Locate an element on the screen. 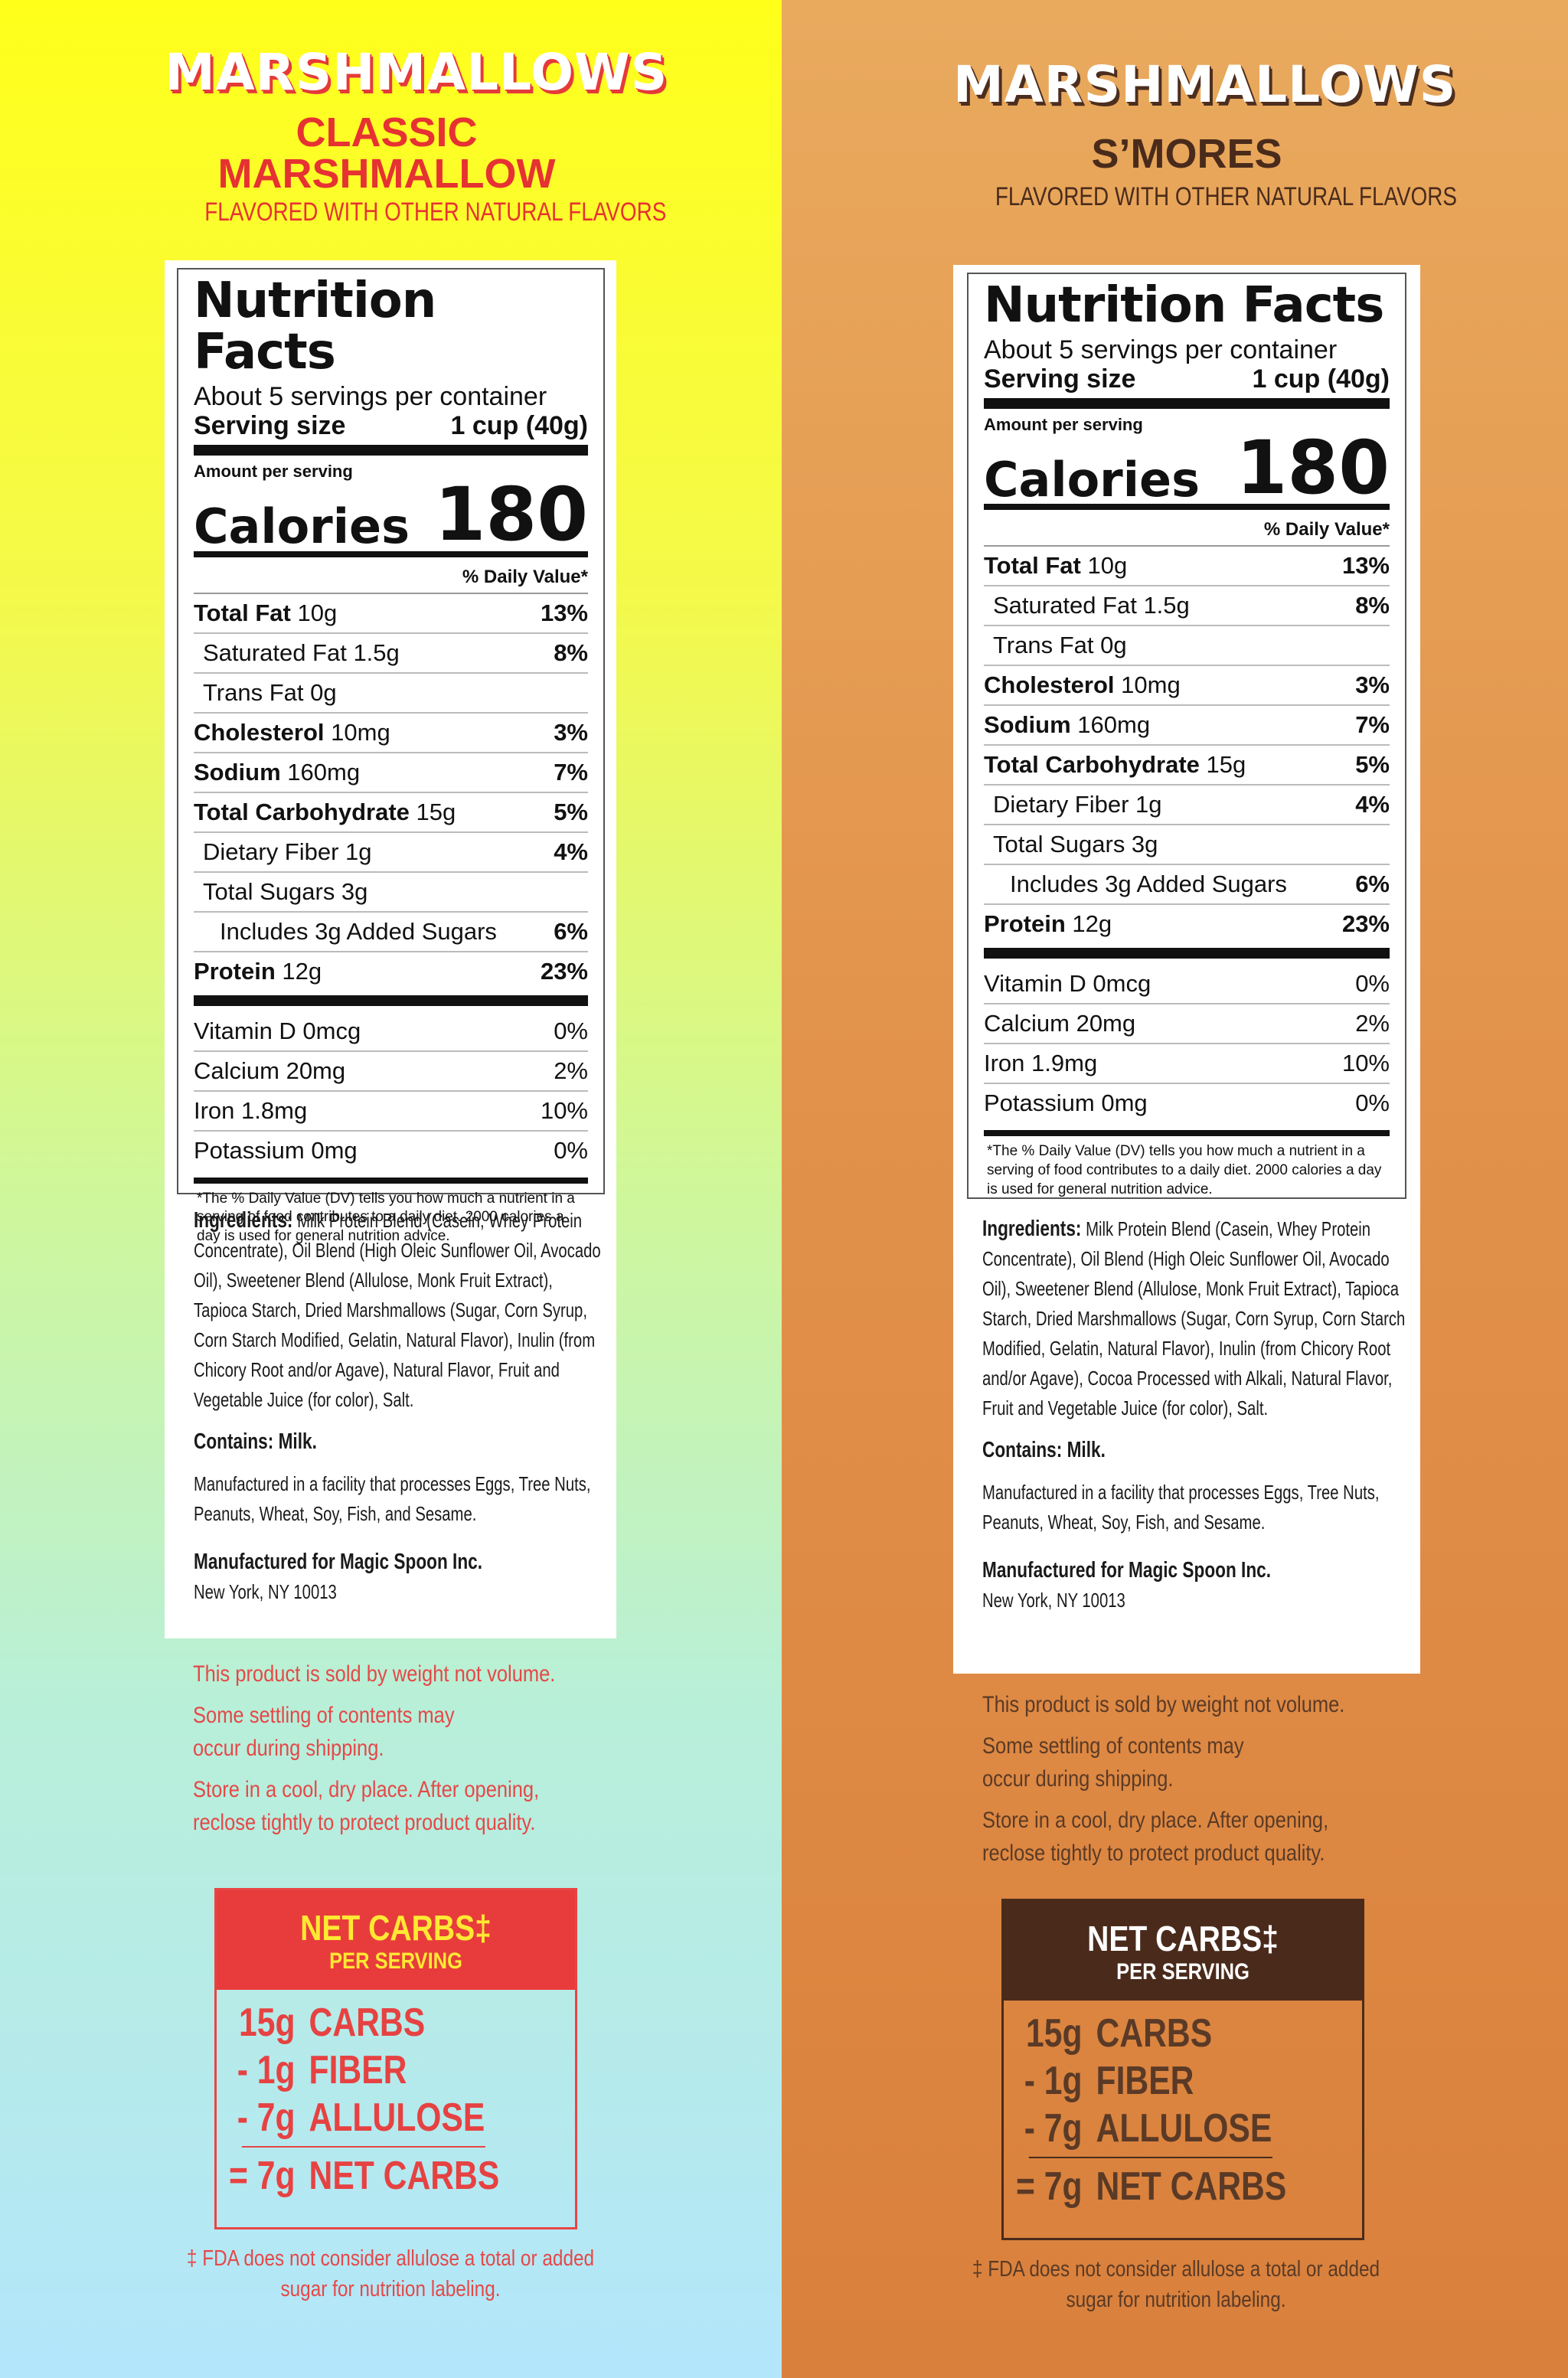 This screenshot has height=2378, width=1568. manufacturer-address: New York, NY 10013 is located at coordinates (1053, 1600).